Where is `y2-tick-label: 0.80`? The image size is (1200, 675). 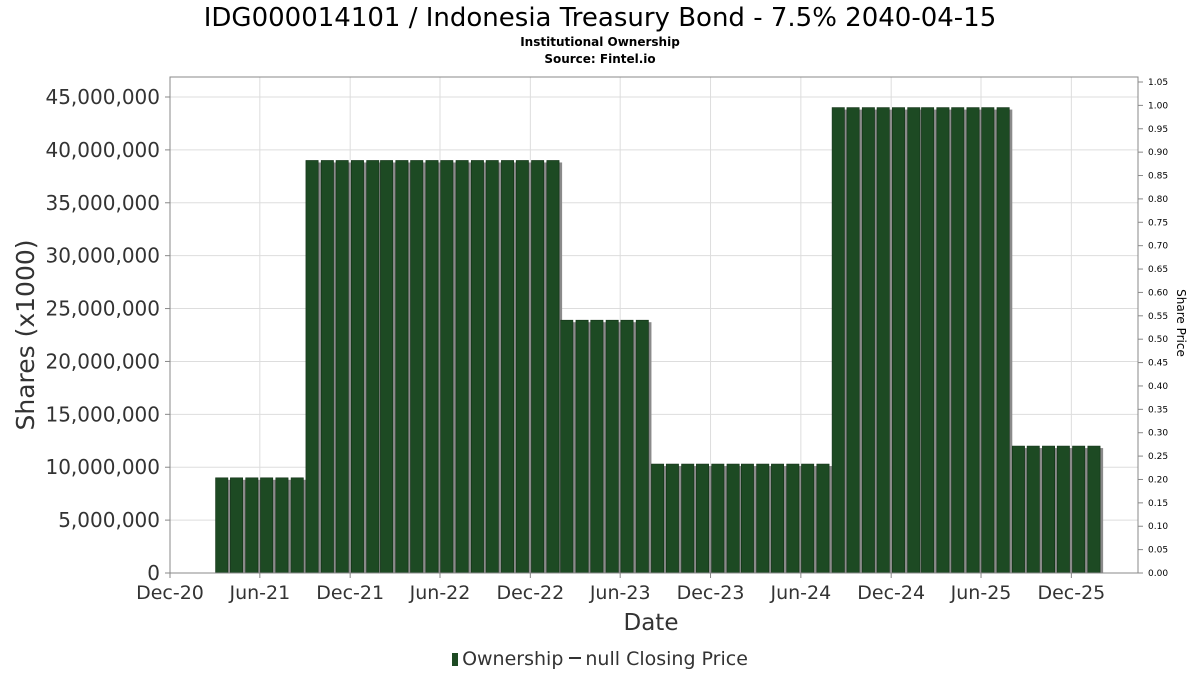
y2-tick-label: 0.80 is located at coordinates (1158, 200).